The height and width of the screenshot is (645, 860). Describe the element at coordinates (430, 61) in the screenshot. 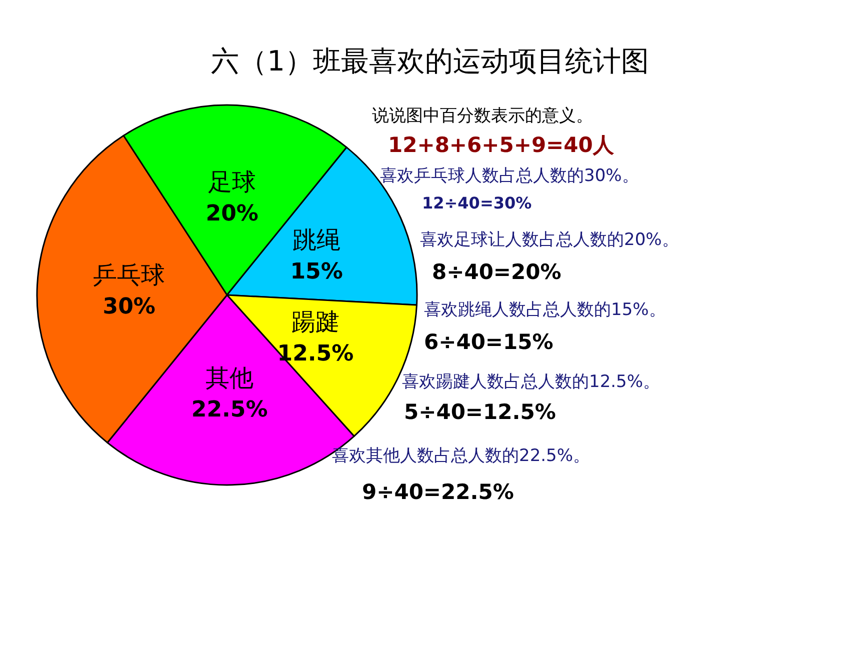

I see `chart-title: 六（1）班最喜欢的运动项目统计图` at that location.